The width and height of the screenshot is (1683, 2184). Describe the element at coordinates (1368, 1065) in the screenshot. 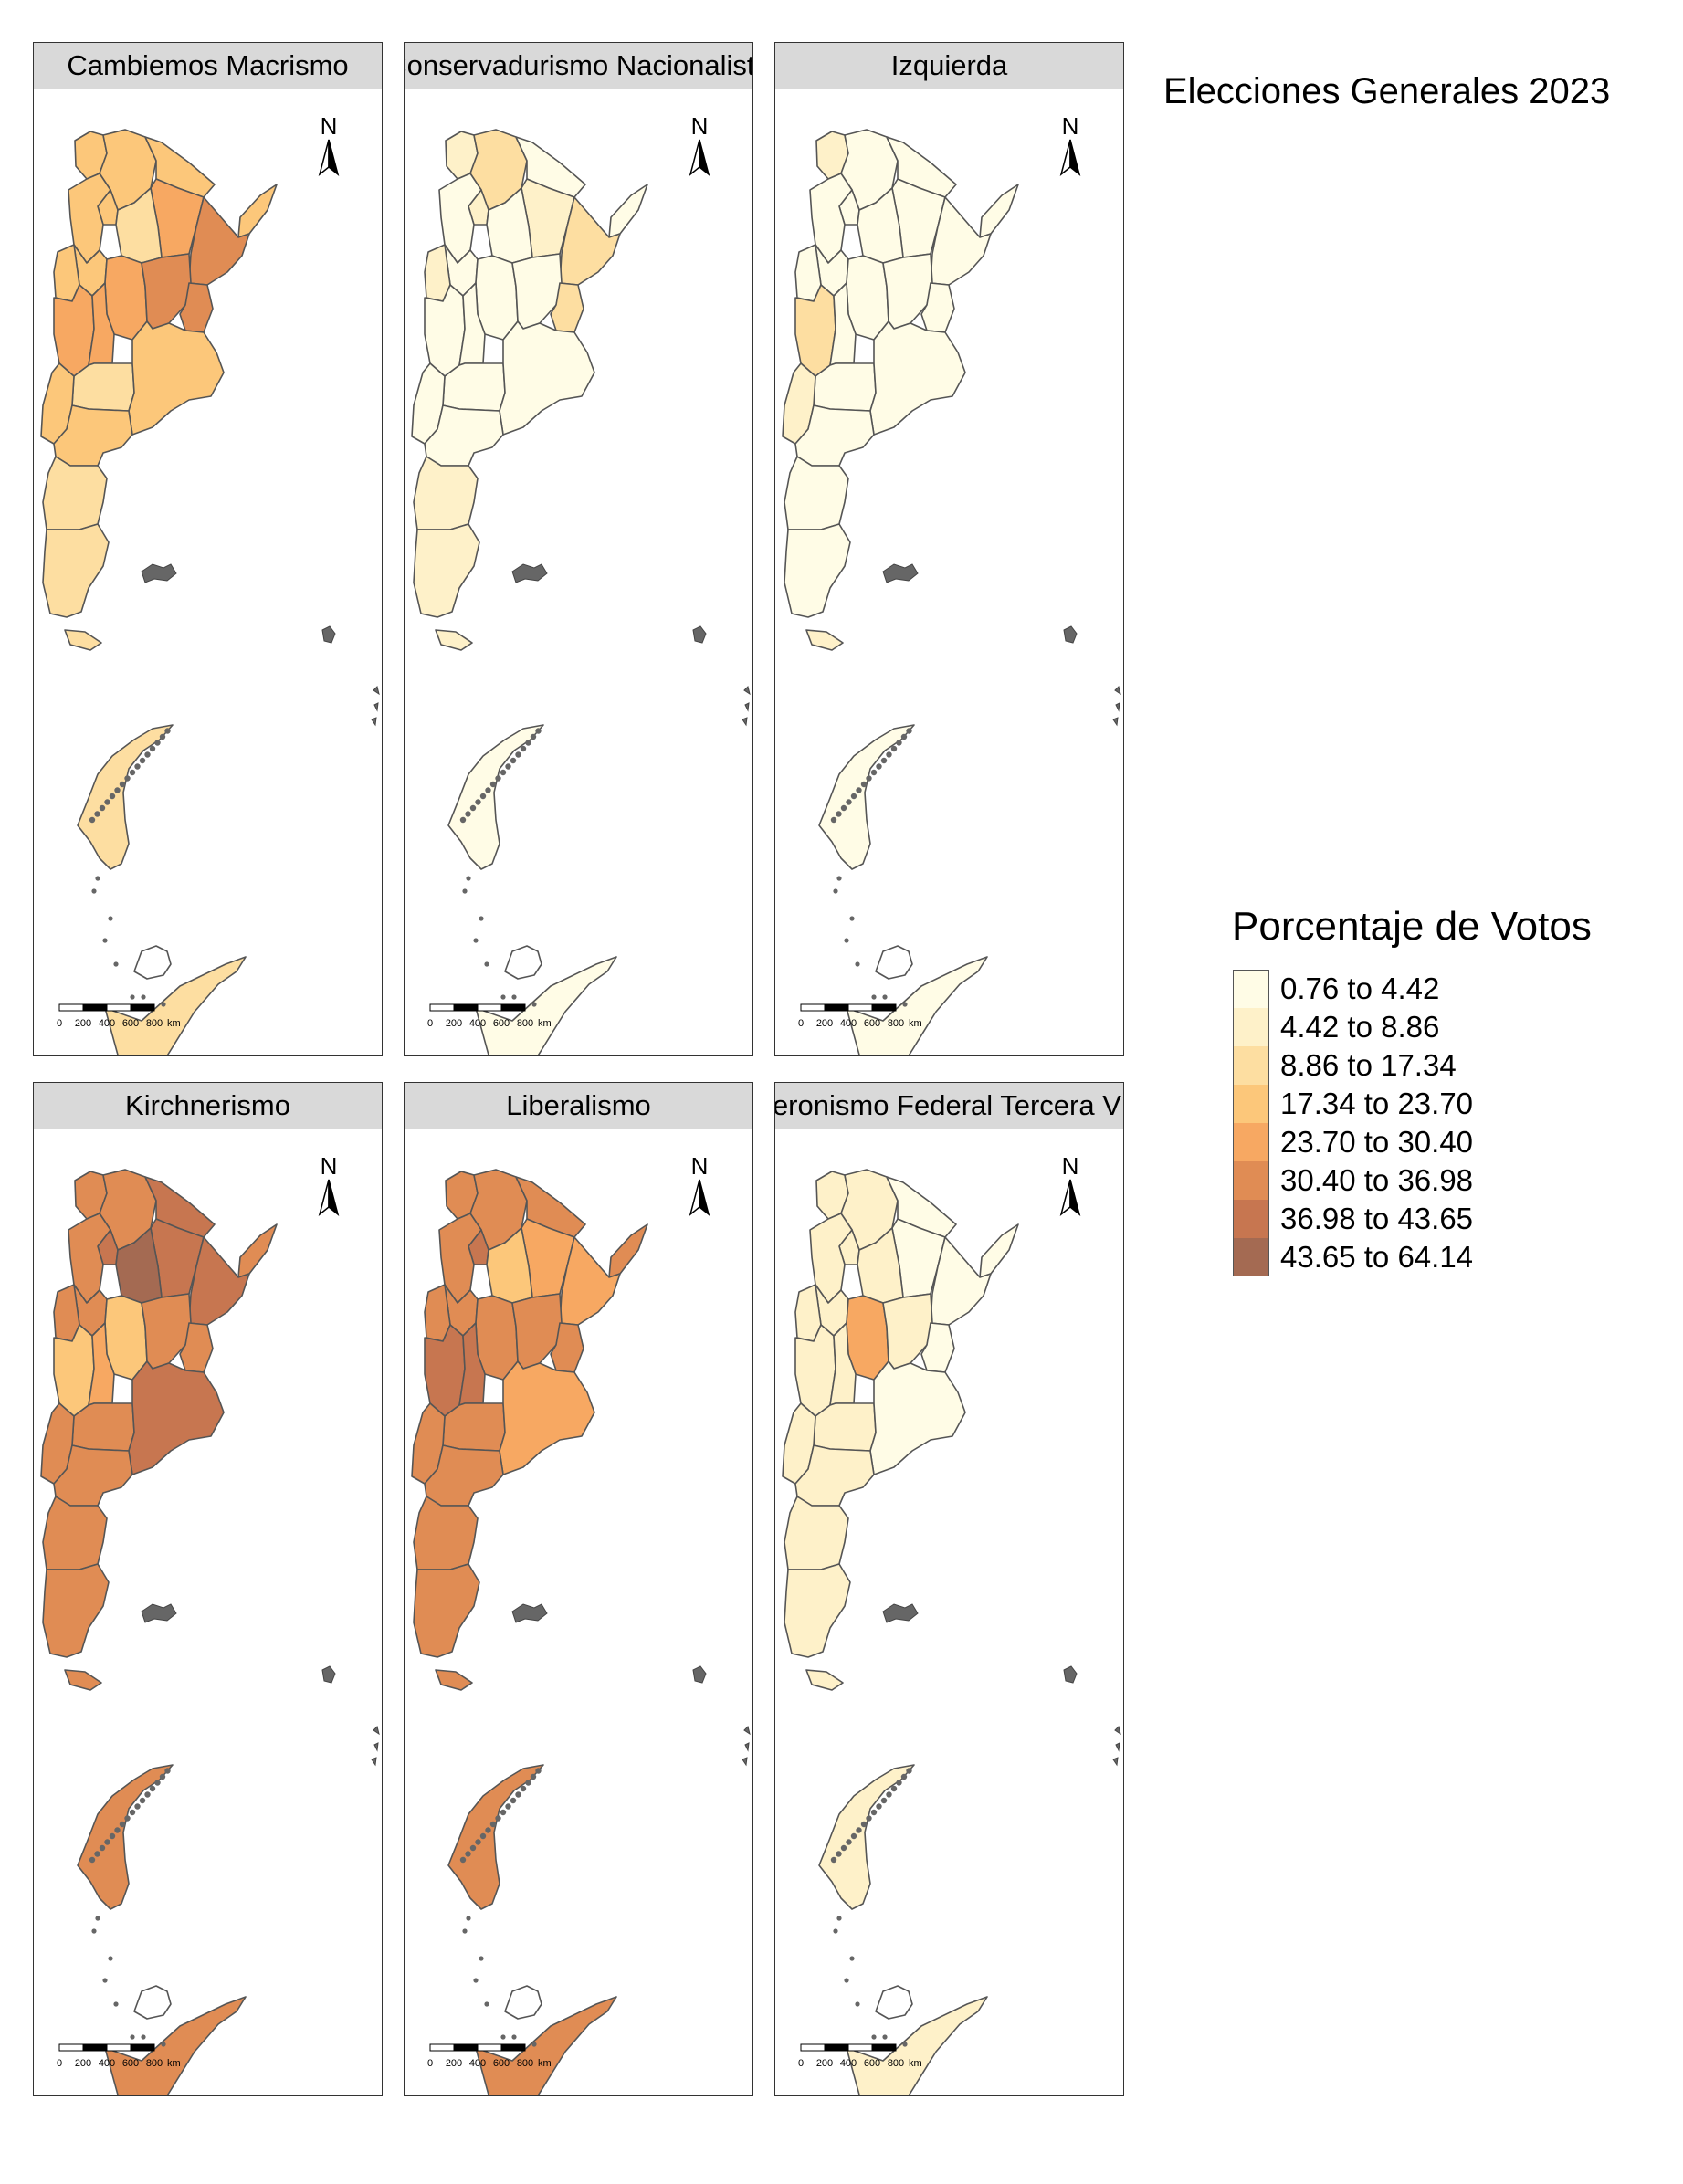

I see `legend-label: 8.86 to 17.34` at that location.